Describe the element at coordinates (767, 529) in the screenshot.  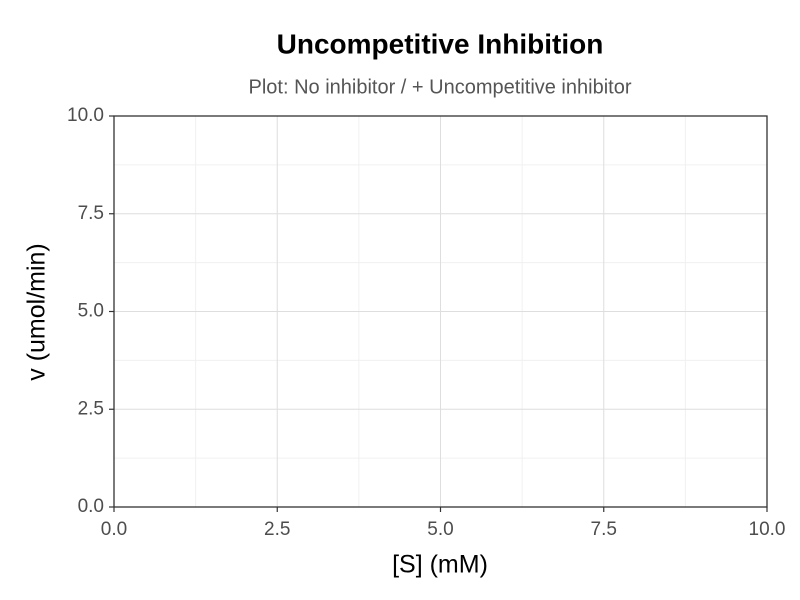
I see `x-tick-label: 10.0` at that location.